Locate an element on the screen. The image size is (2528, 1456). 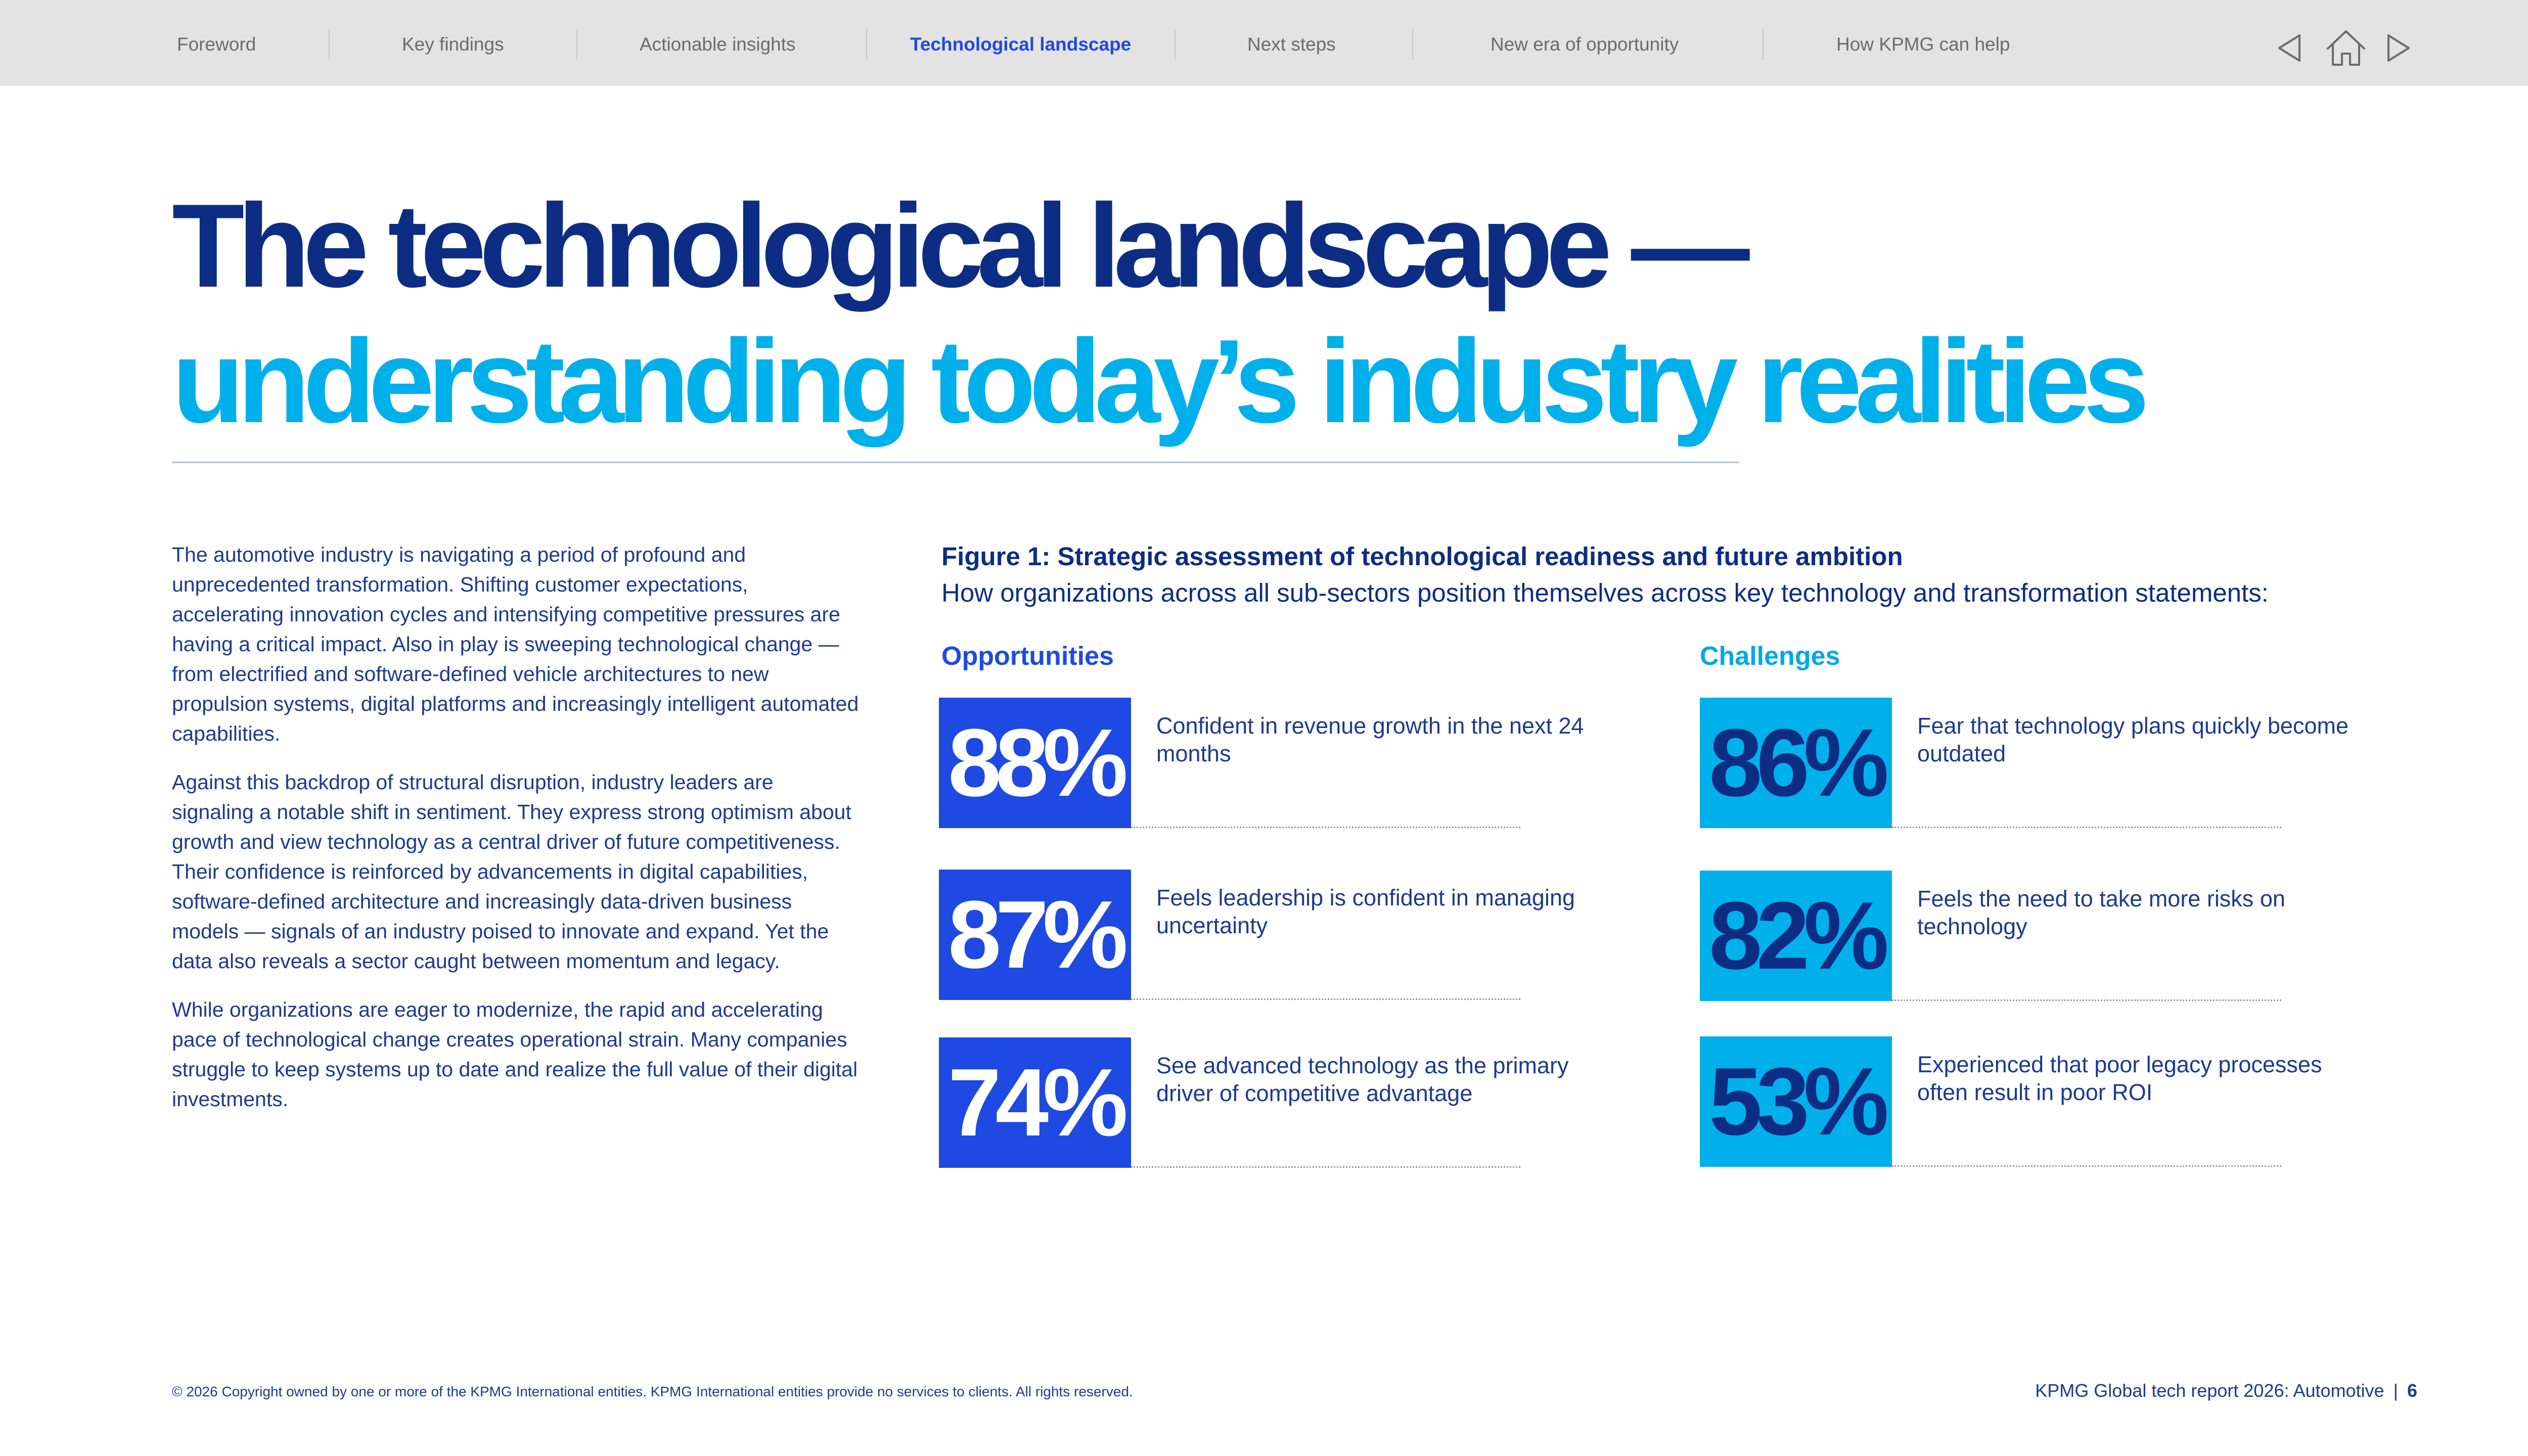
nav-item-next-steps: Next steps is located at coordinates (1291, 44).